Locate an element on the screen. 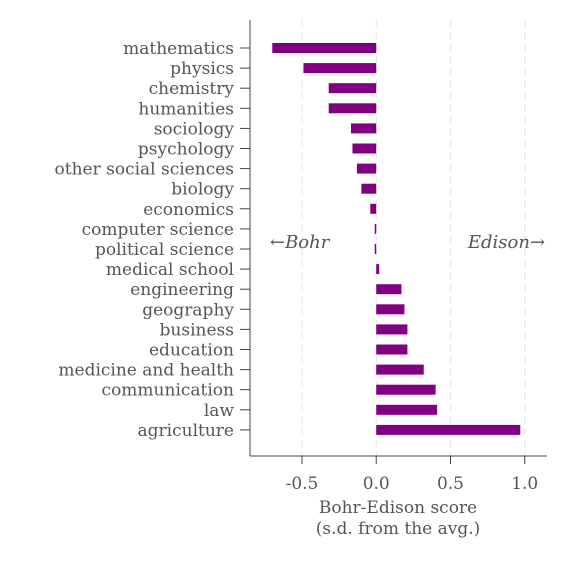 This screenshot has height=568, width=568. annotation-edison: Edison→ is located at coordinates (506, 242).